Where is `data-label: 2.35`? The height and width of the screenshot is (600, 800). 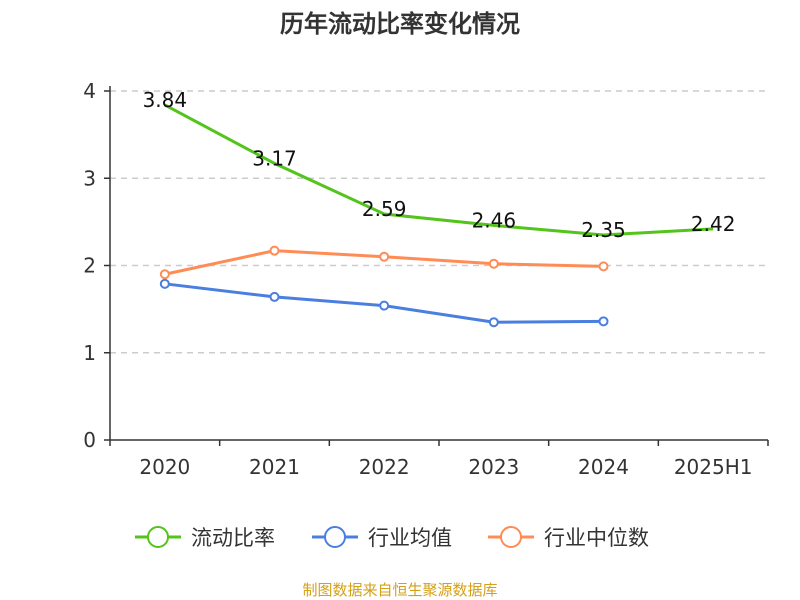 data-label: 2.35 is located at coordinates (603, 230).